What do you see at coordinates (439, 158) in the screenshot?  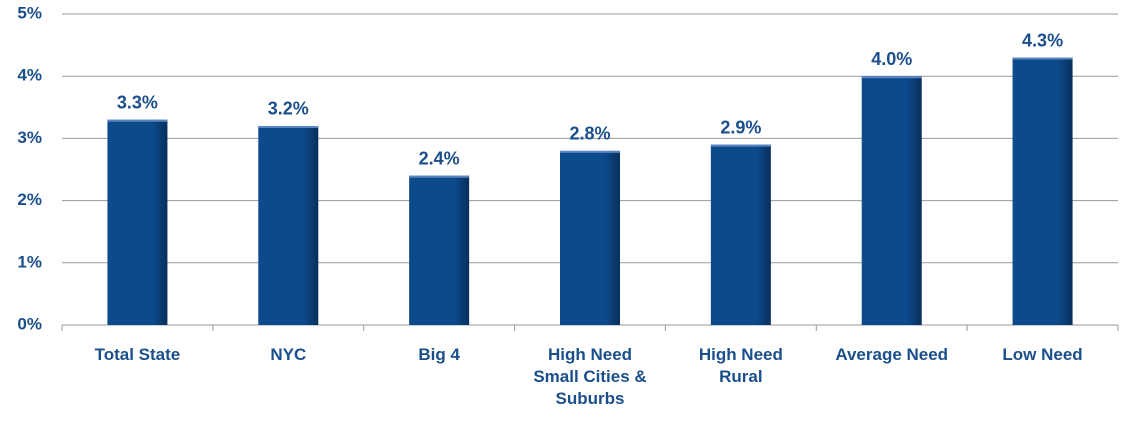 I see `value-label: 2.4%` at bounding box center [439, 158].